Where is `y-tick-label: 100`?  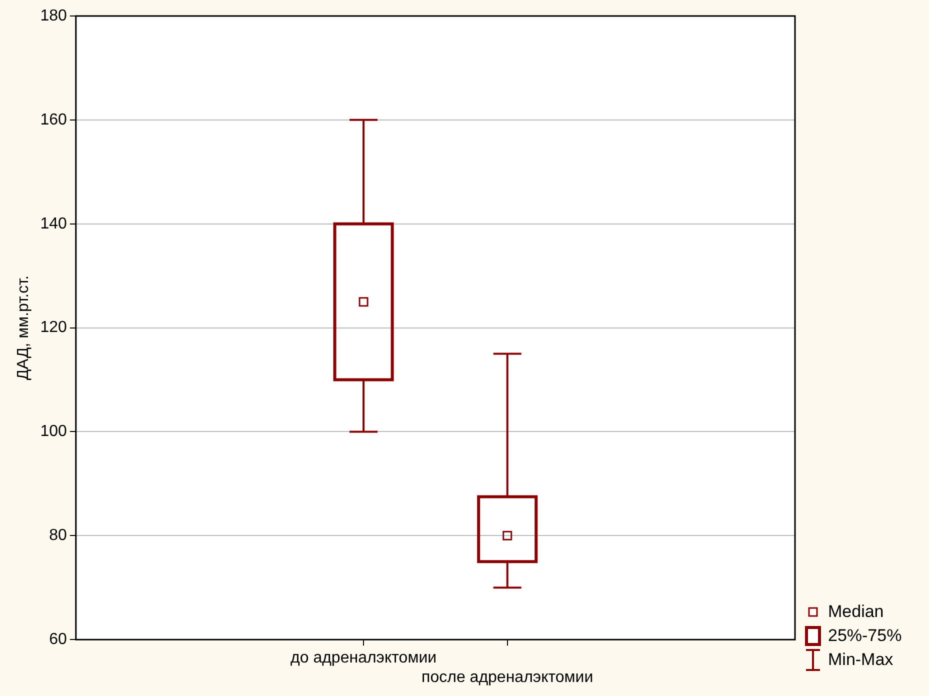 y-tick-label: 100 is located at coordinates (53, 431).